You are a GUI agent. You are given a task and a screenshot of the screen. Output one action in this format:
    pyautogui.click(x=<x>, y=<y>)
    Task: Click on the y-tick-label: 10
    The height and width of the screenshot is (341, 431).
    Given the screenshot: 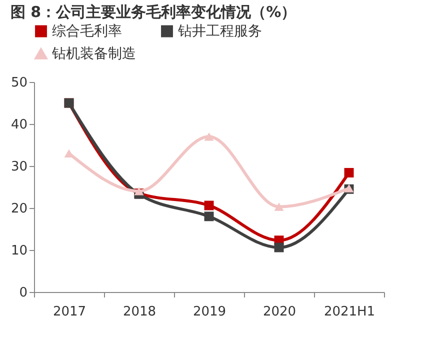 What is the action you would take?
    pyautogui.click(x=19, y=251)
    